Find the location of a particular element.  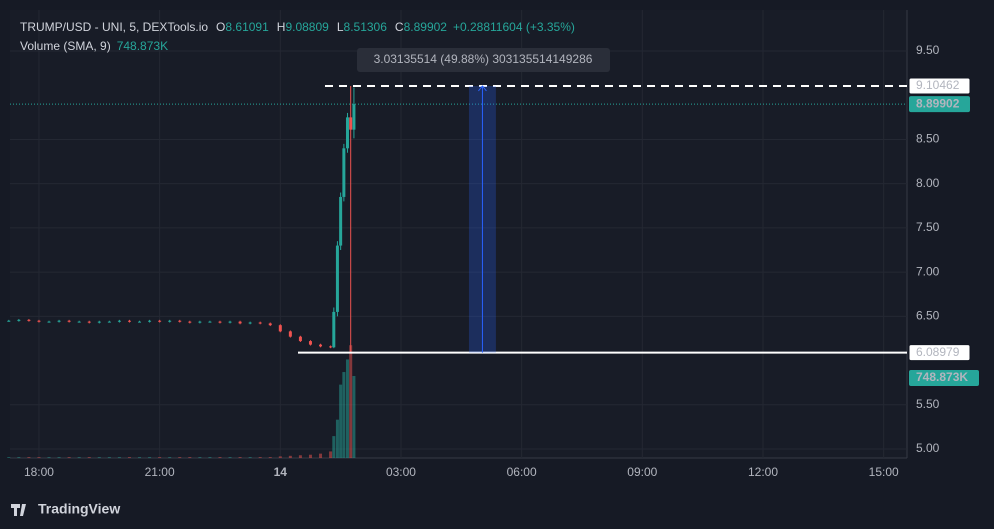

y-tick-label: 5.50 is located at coordinates (928, 404).